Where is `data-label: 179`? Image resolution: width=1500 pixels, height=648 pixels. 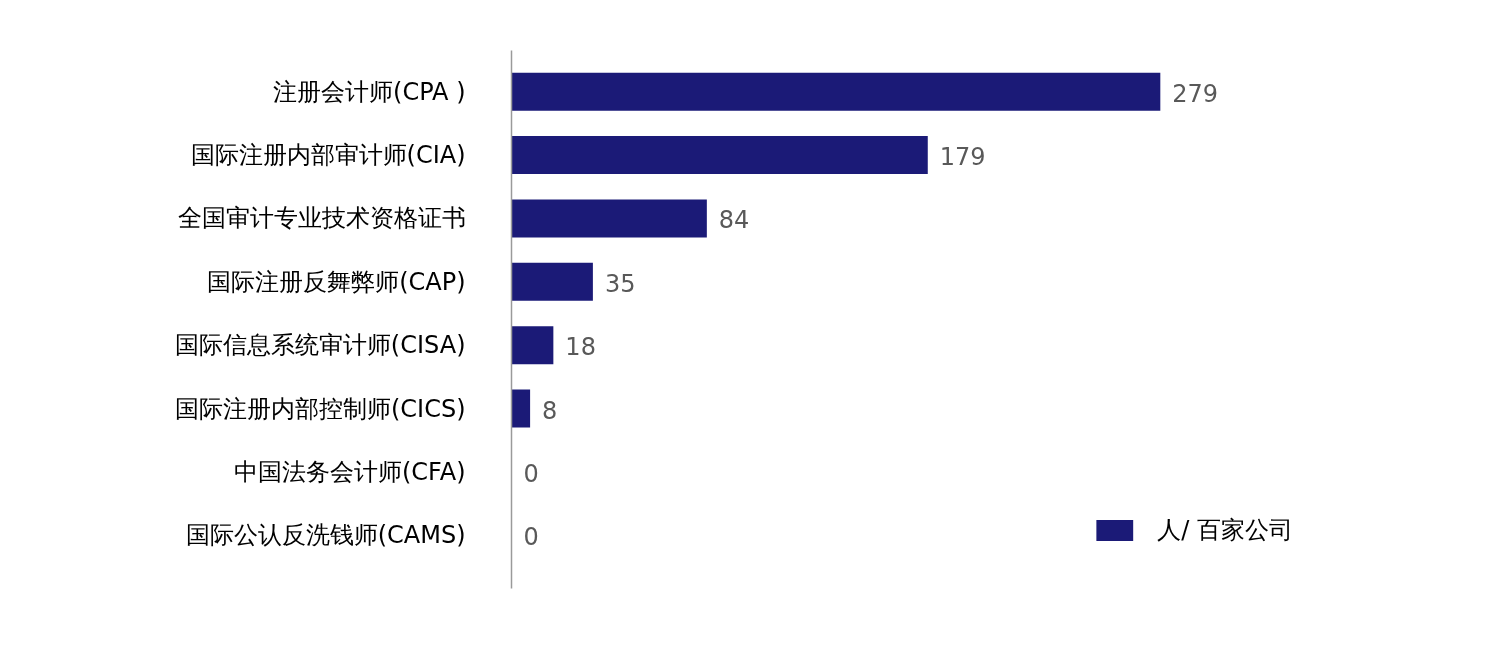
data-label: 179 is located at coordinates (962, 157).